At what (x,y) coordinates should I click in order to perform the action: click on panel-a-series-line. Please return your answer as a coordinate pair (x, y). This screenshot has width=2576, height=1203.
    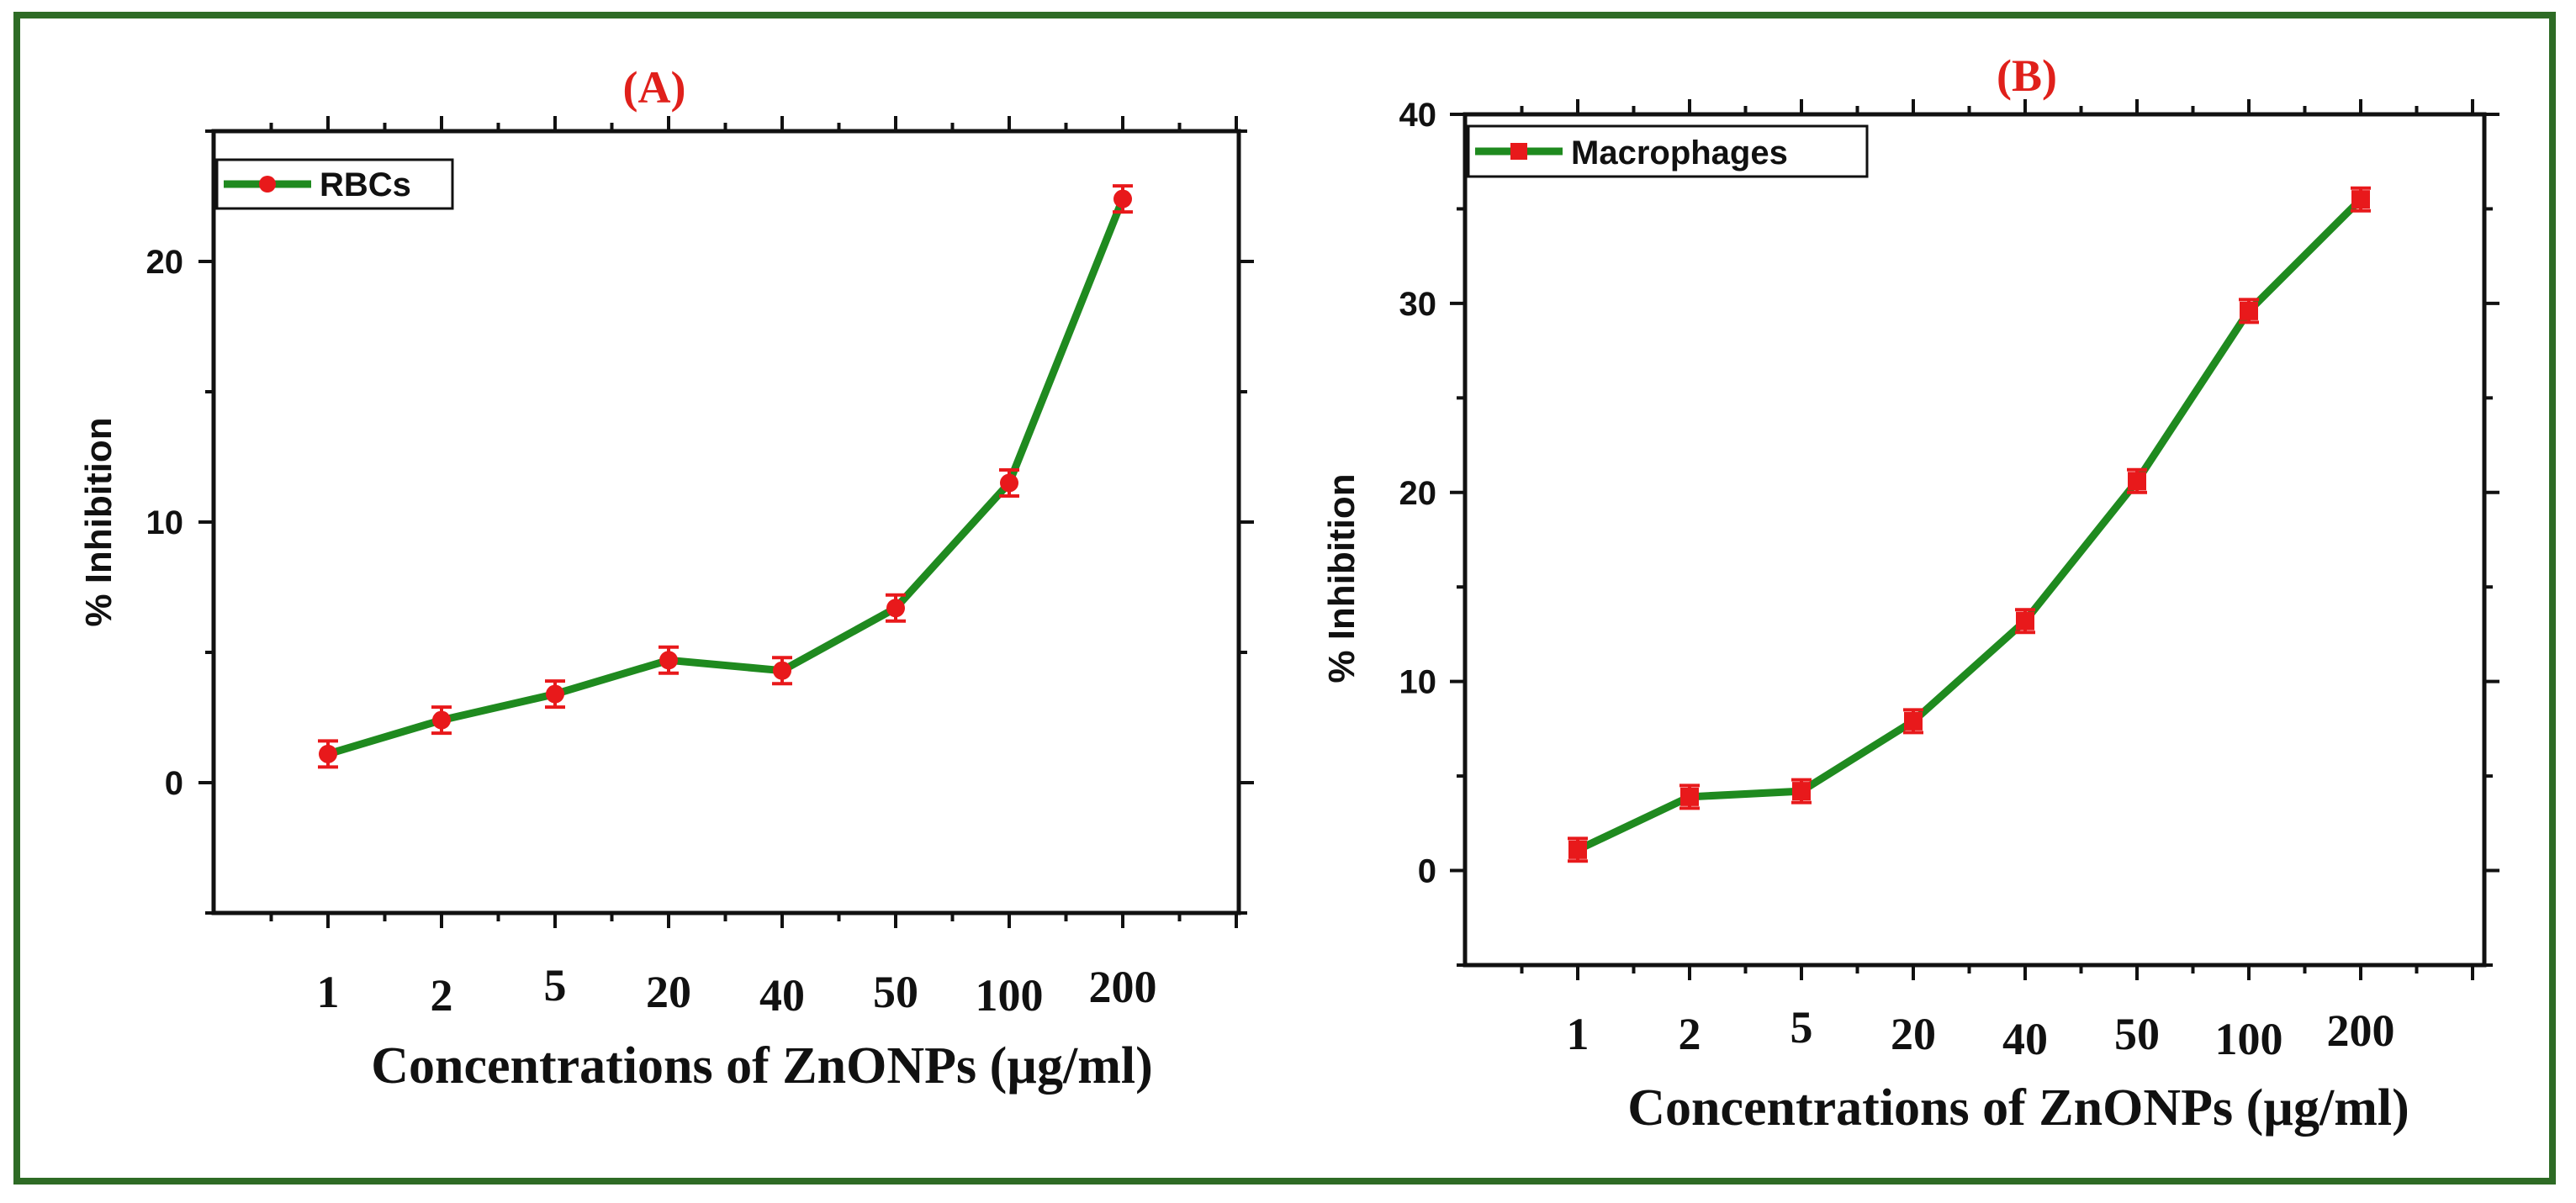
    Looking at the image, I should click on (726, 477).